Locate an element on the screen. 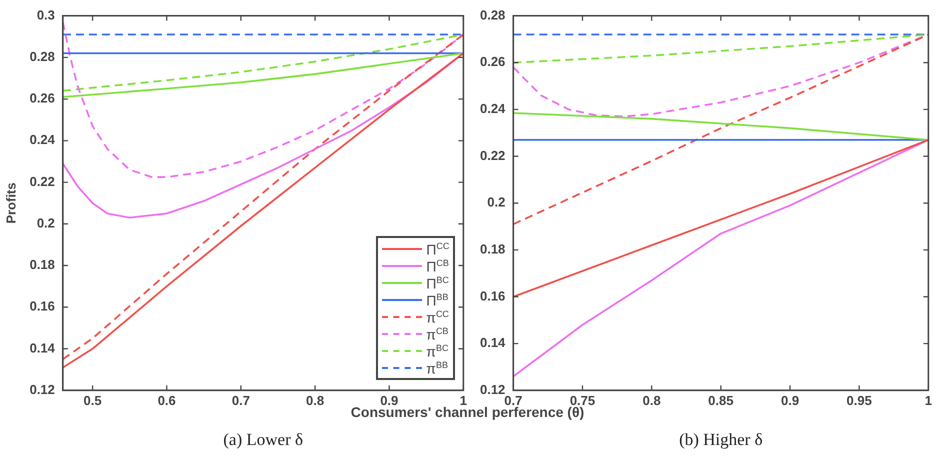 The image size is (935, 461). legend-label: Π$^{CC}$ is located at coordinates (438, 249).